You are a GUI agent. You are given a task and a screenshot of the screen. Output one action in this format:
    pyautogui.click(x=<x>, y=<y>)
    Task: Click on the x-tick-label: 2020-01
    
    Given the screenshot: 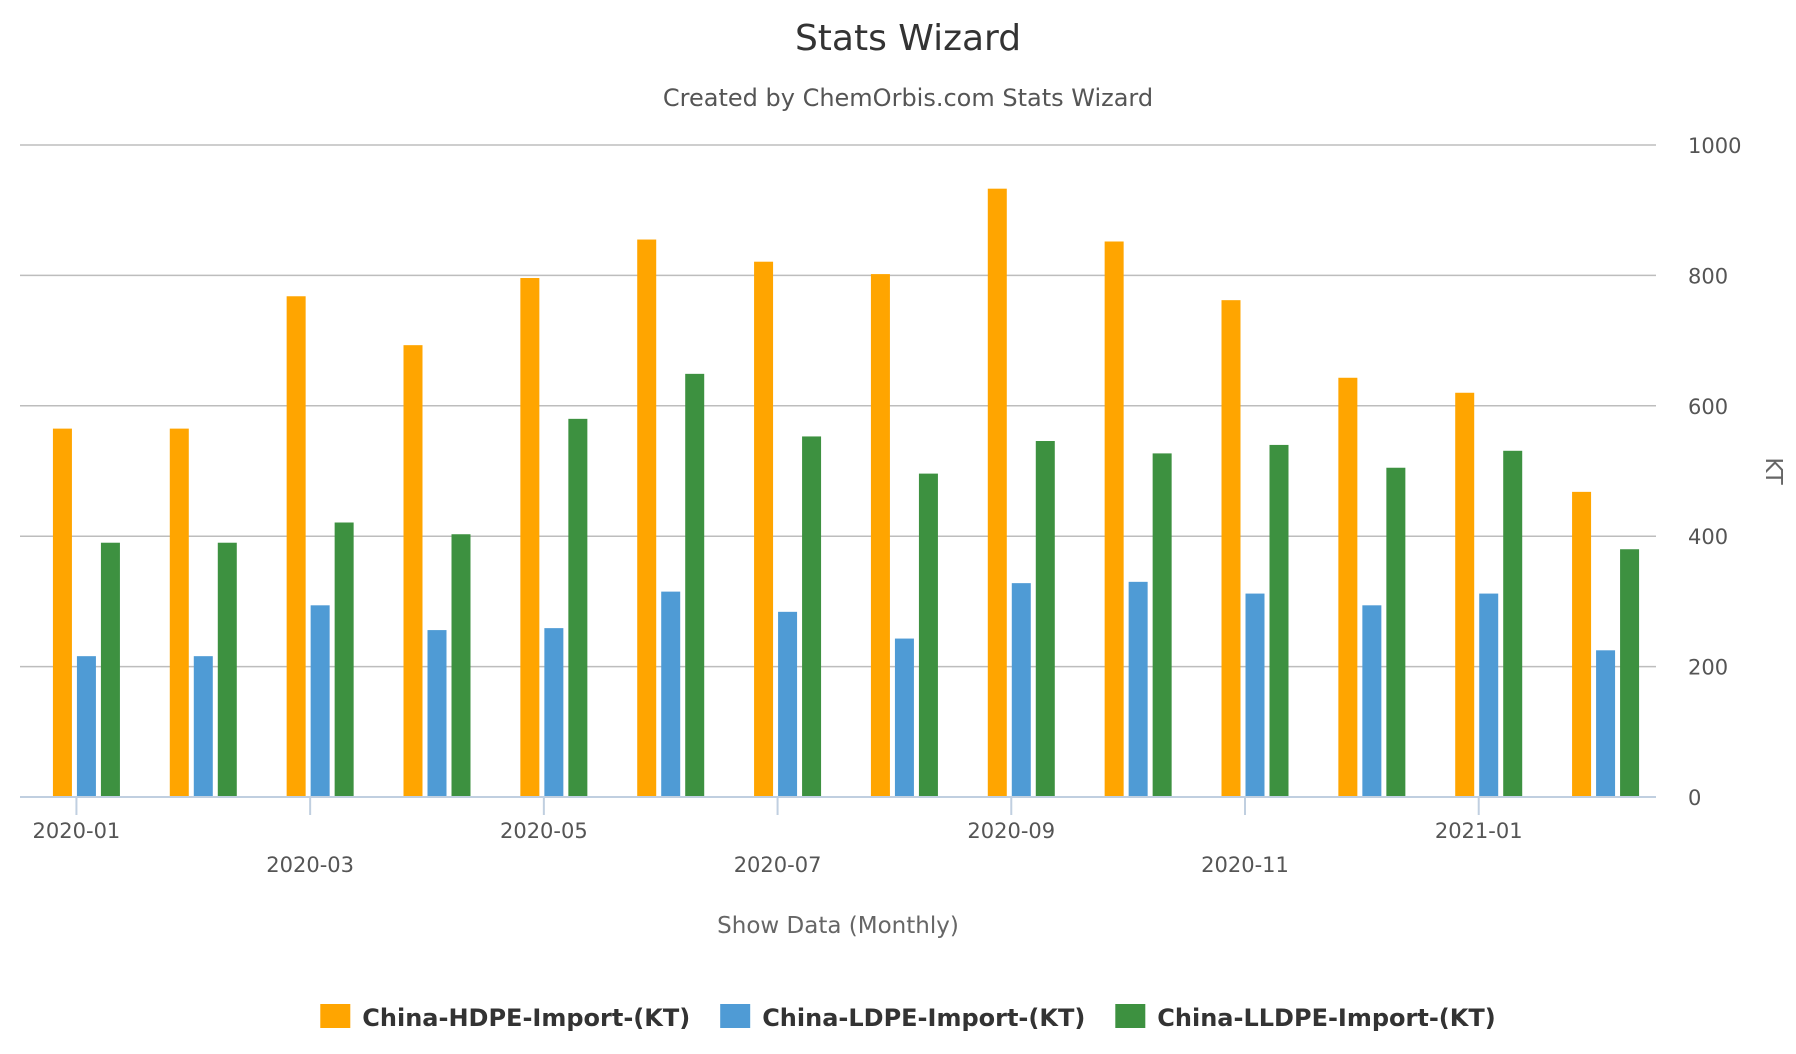 What is the action you would take?
    pyautogui.click(x=77, y=831)
    